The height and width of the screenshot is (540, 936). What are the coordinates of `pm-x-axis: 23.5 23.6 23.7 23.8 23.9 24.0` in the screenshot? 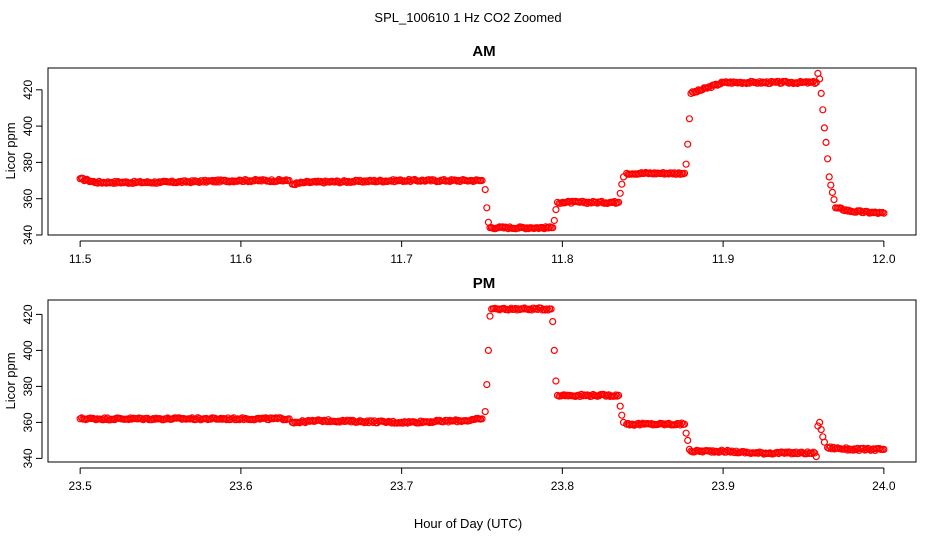 It's located at (482, 480).